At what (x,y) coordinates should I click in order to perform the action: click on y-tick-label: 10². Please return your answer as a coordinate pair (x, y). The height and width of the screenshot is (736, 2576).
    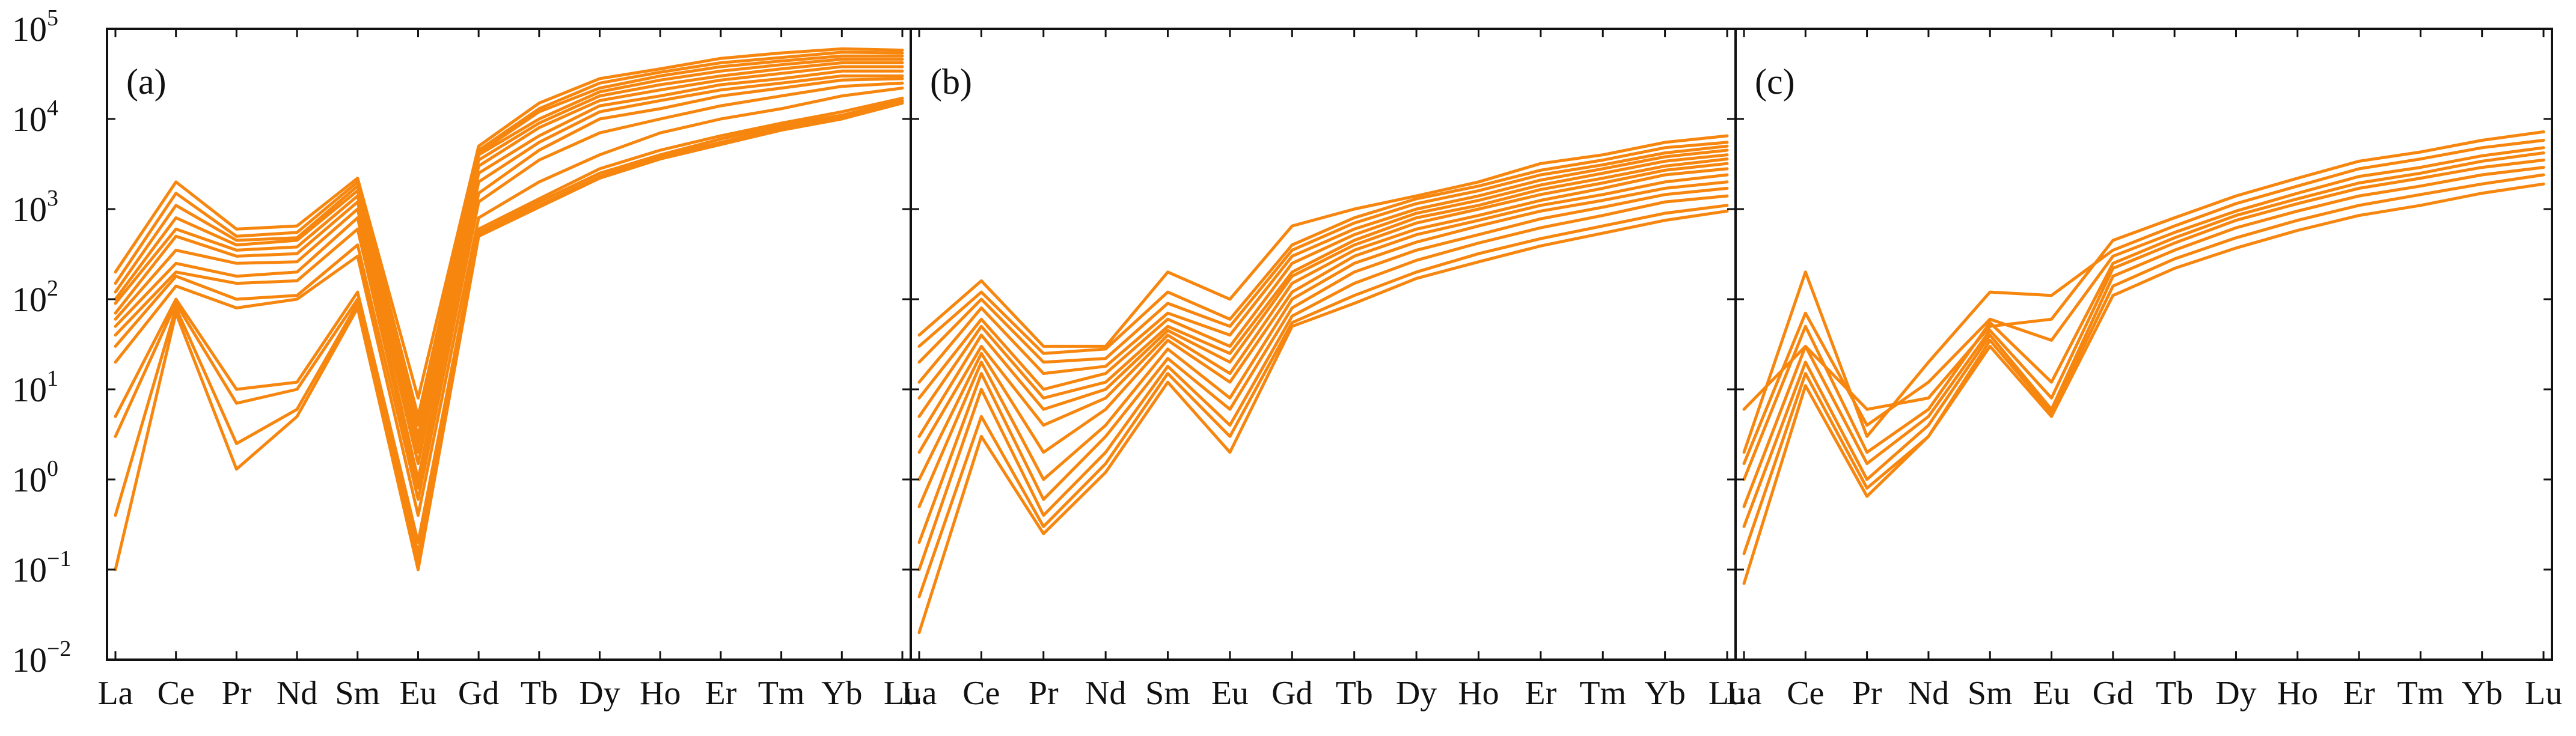
    Looking at the image, I should click on (35, 297).